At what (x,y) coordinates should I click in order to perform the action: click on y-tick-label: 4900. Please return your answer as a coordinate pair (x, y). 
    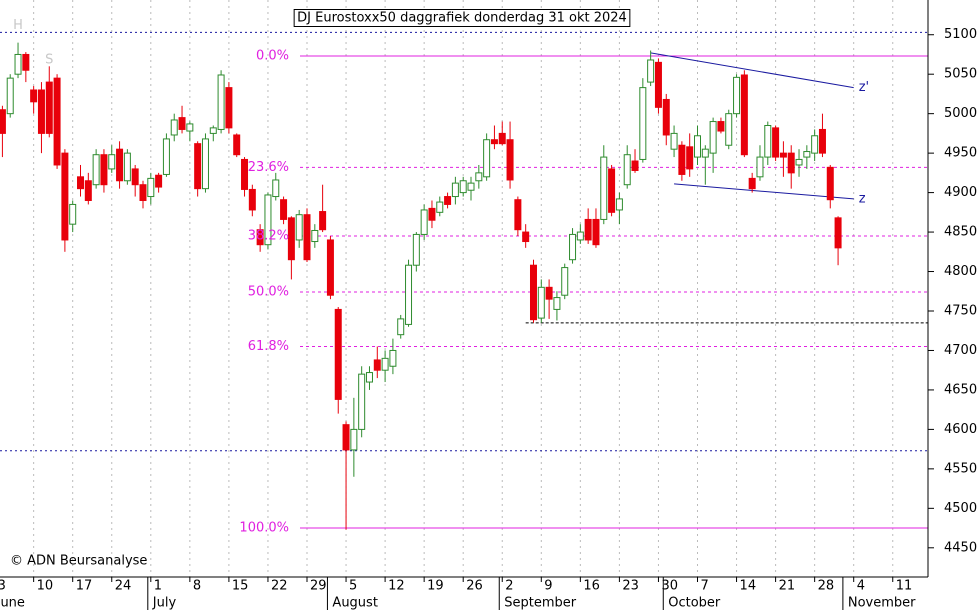
    Looking at the image, I should click on (960, 192).